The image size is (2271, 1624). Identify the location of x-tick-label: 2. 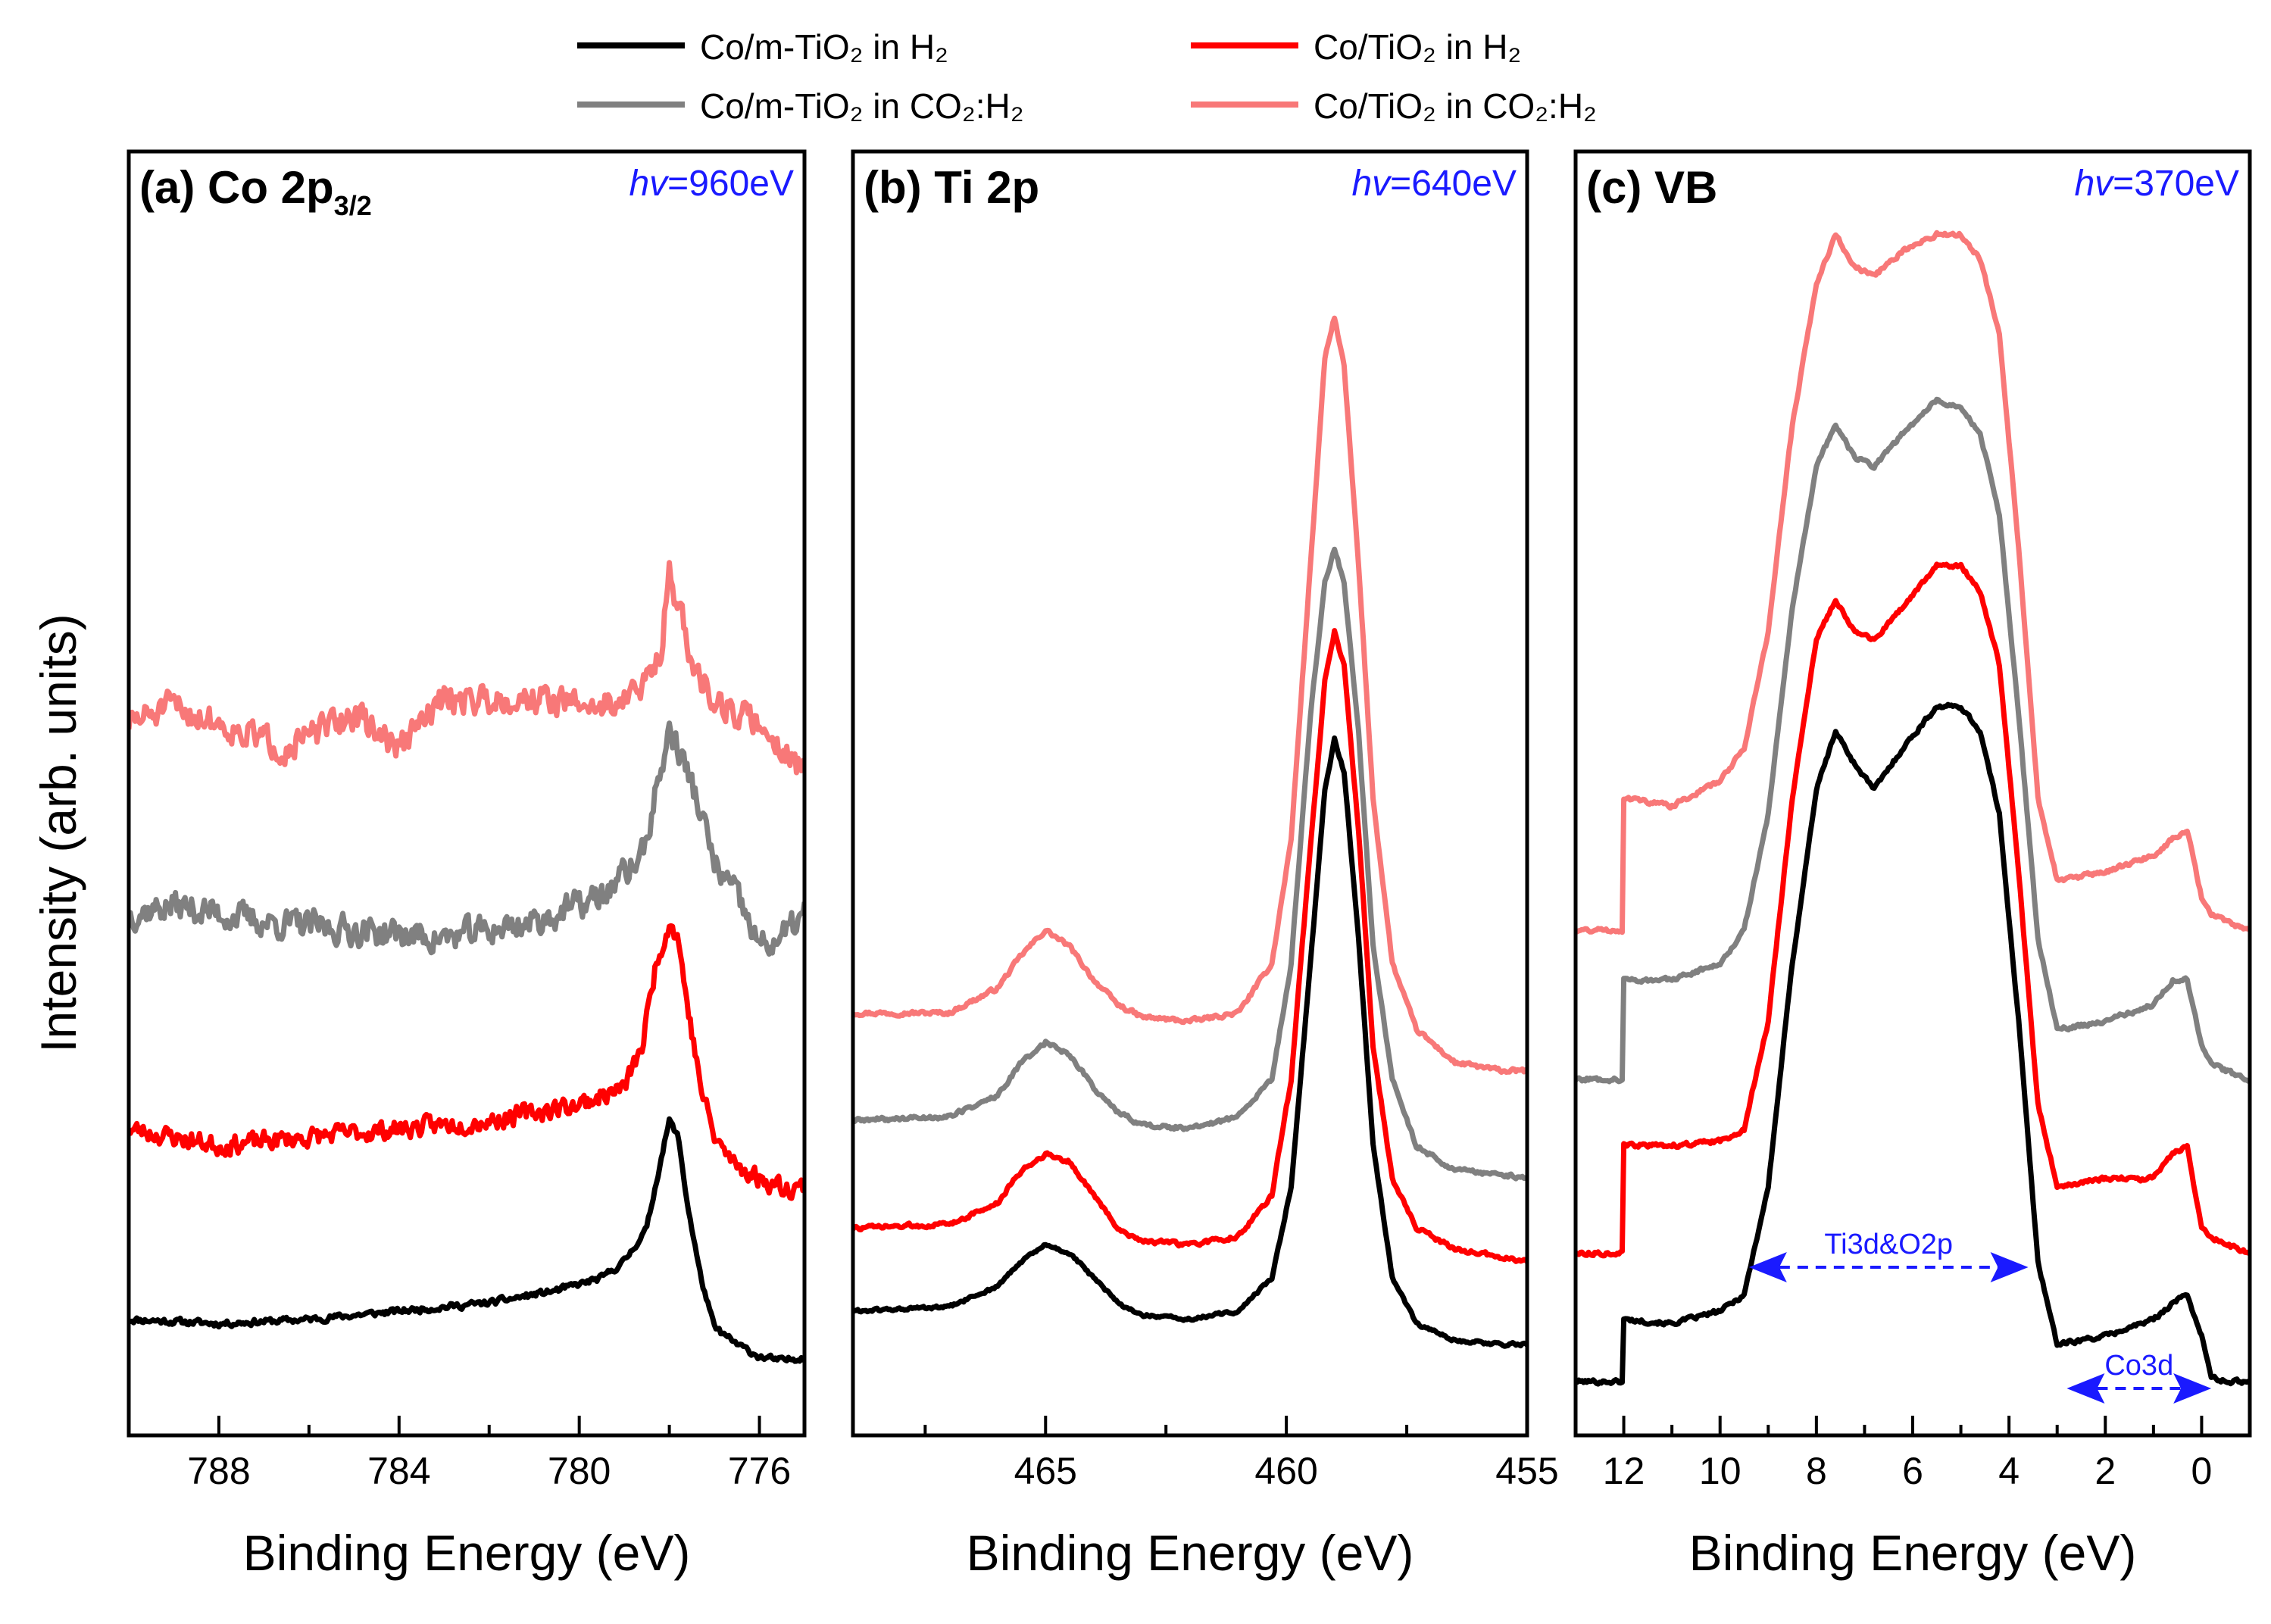
(2105, 1471).